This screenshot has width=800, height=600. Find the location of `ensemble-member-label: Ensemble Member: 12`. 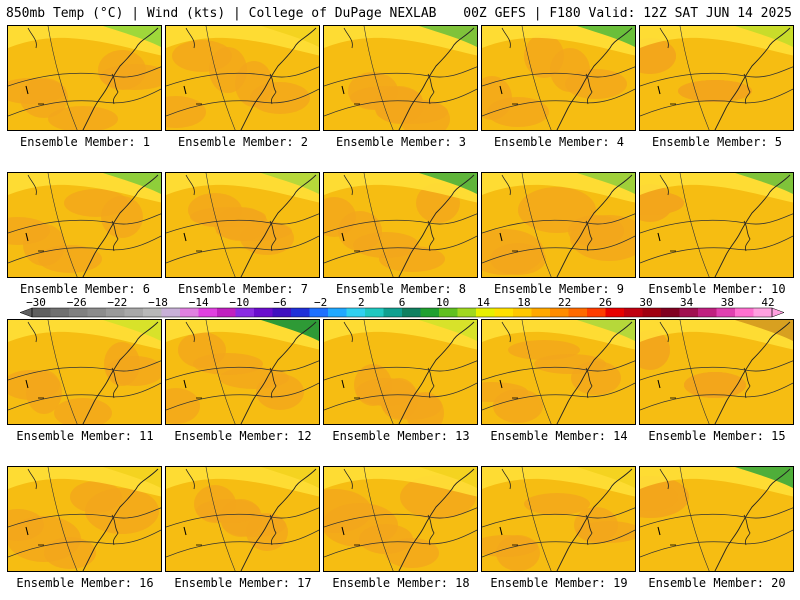

ensemble-member-label: Ensemble Member: 12 is located at coordinates (243, 436).